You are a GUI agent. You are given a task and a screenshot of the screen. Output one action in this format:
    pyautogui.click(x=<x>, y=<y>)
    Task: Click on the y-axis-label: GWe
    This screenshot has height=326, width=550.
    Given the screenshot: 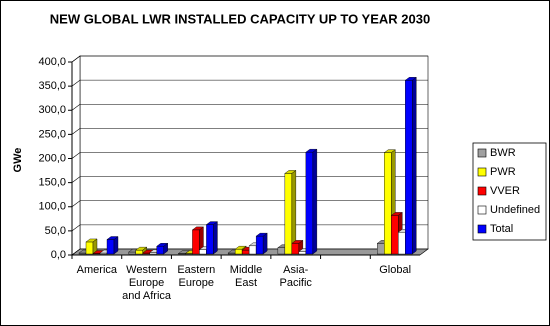 What is the action you would take?
    pyautogui.click(x=18, y=160)
    